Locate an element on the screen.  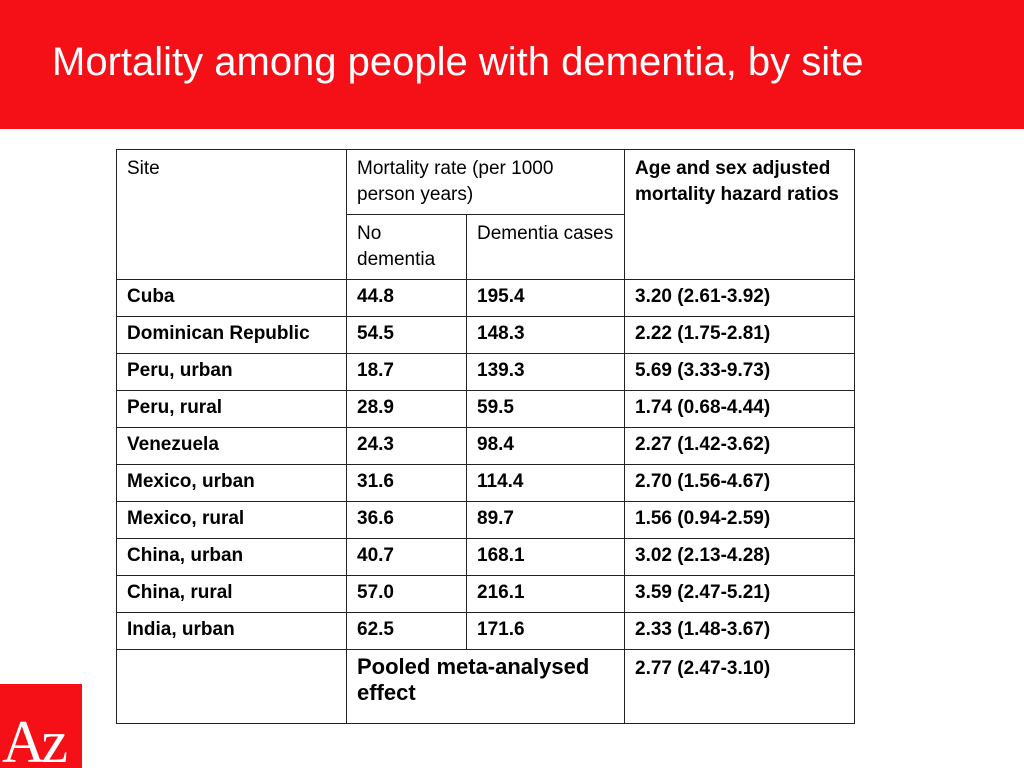
table-row: Mexico, rural 36.6 89.7 1.56 (0.94-2.59) is located at coordinates (485, 520).